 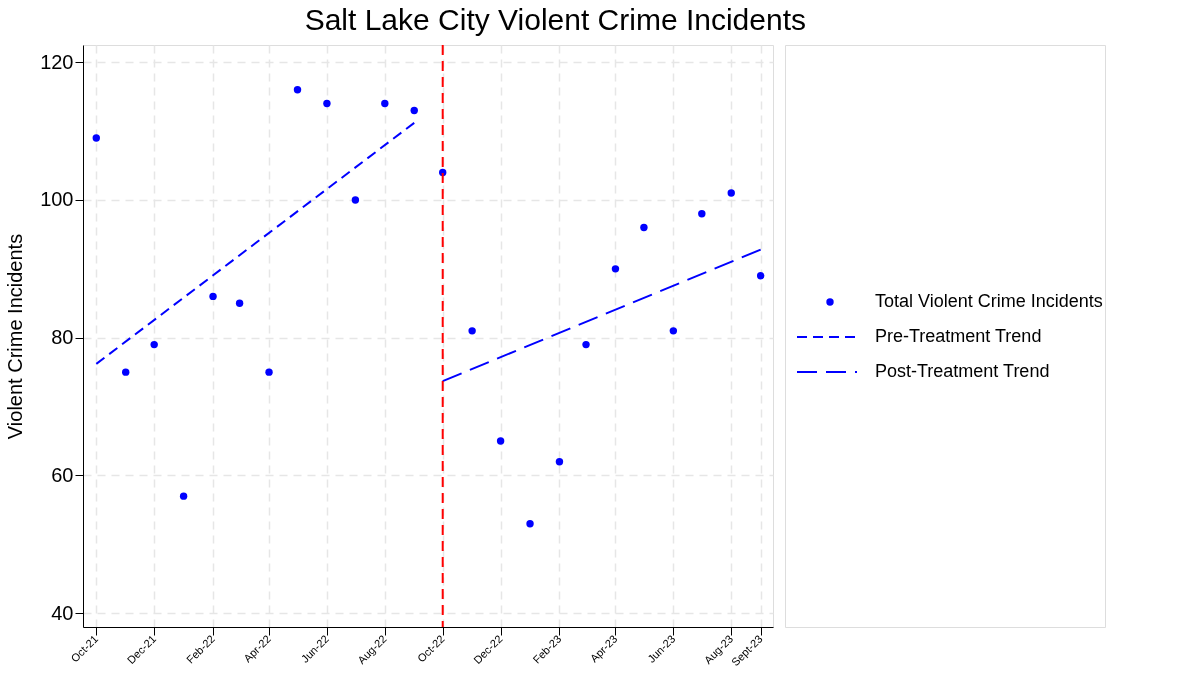 What do you see at coordinates (57, 61) in the screenshot?
I see `y-tick-label: 120` at bounding box center [57, 61].